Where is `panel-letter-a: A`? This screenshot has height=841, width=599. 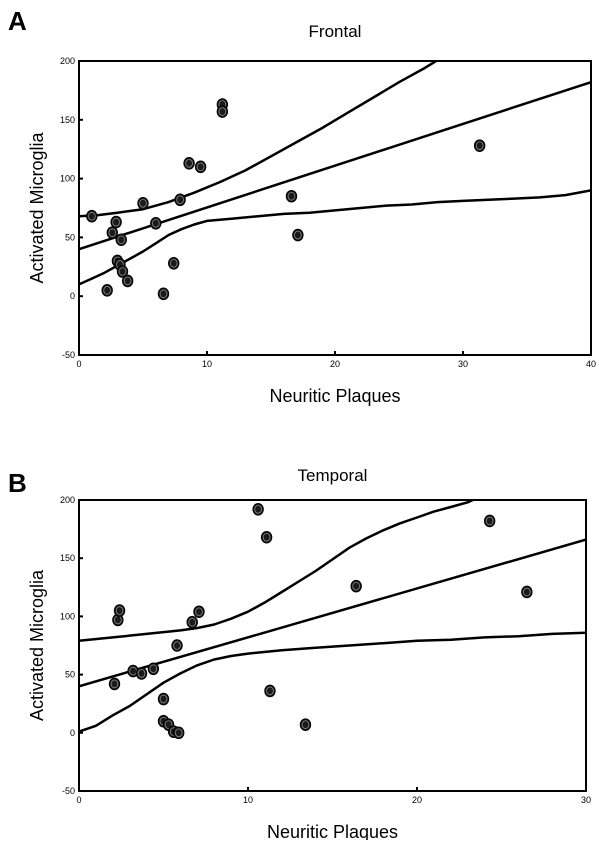
panel-letter-a: A is located at coordinates (17, 21).